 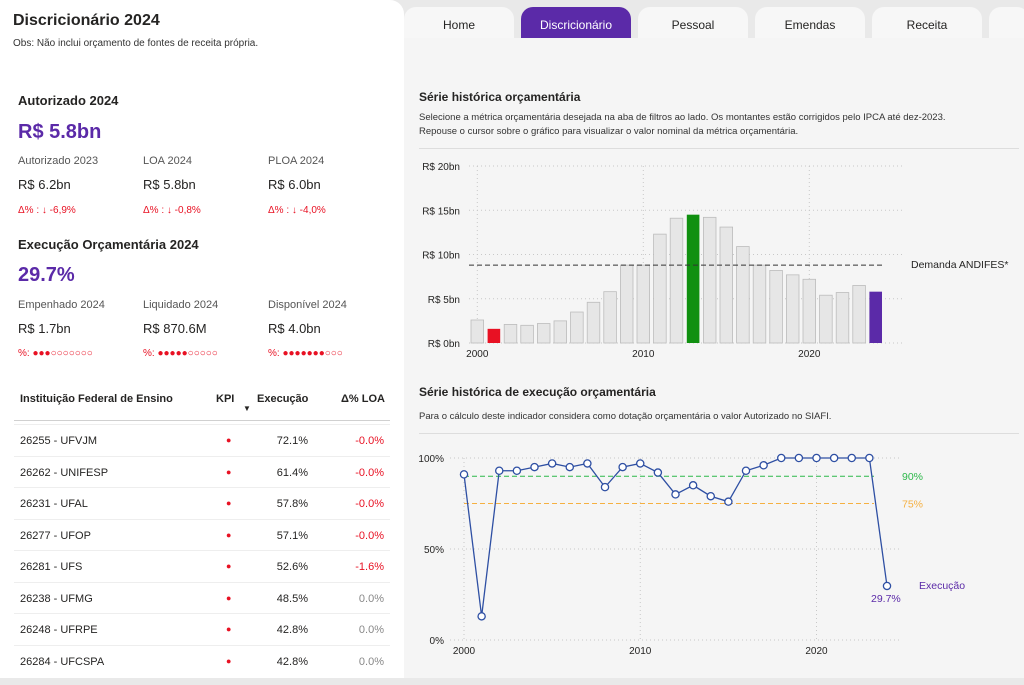 I want to click on data-label: 29.7%, so click(x=886, y=599).